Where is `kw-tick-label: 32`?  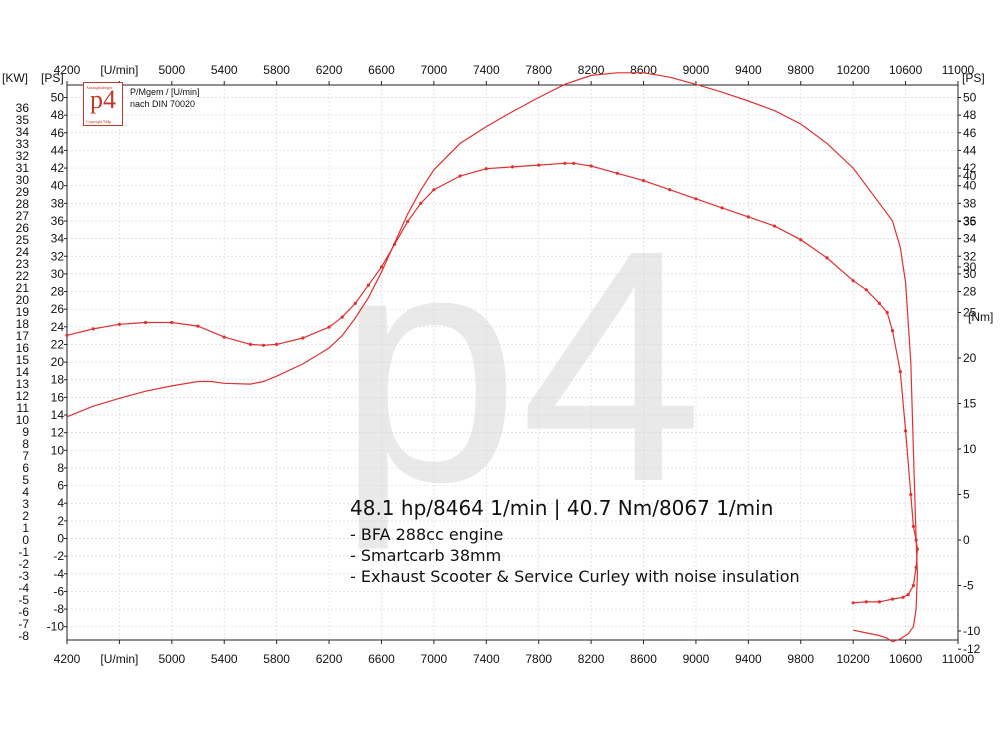
kw-tick-label: 32 is located at coordinates (23, 156).